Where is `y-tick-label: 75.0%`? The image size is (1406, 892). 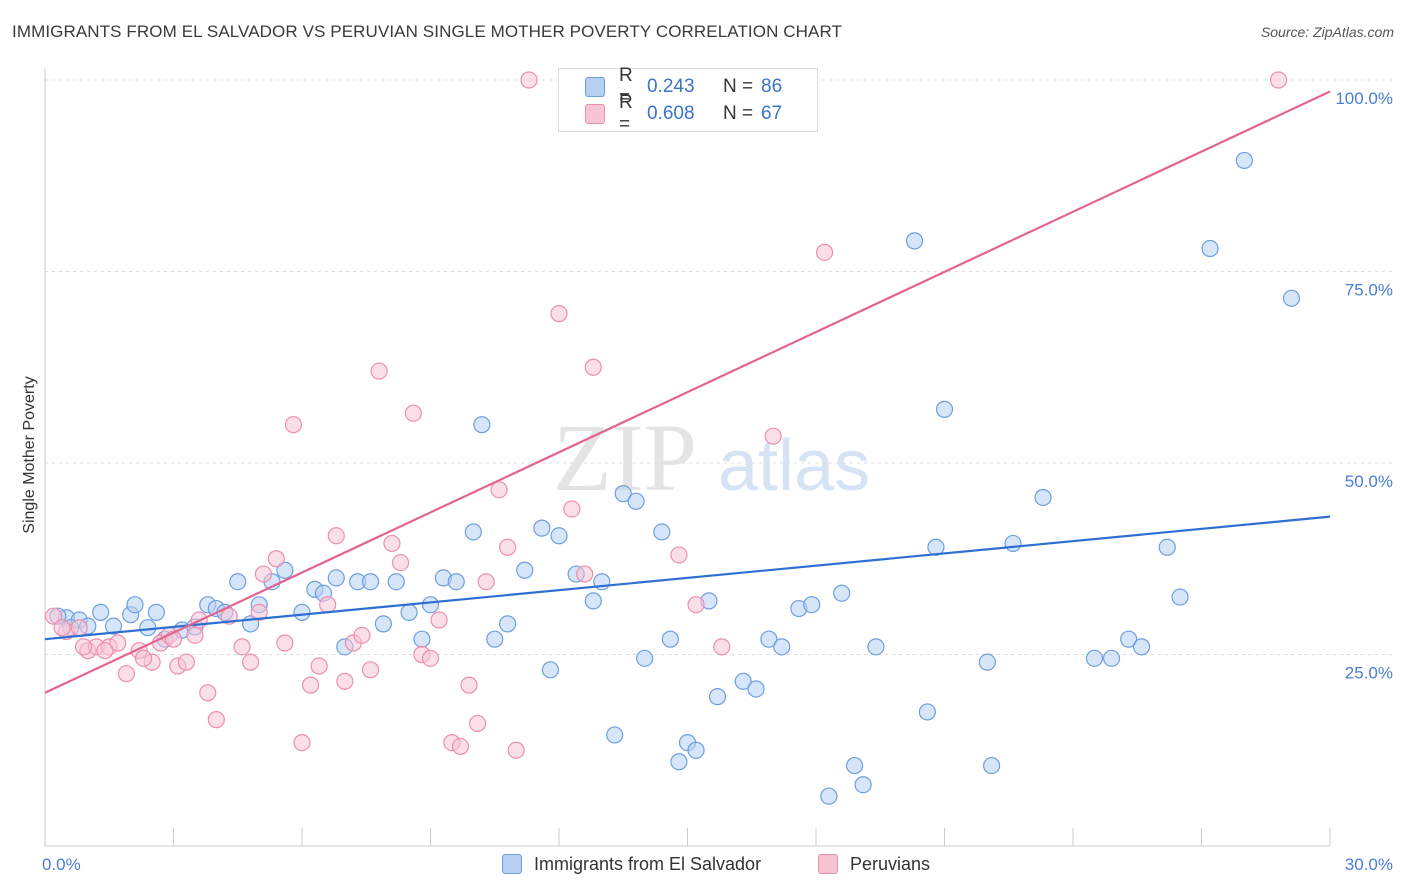
y-tick-label: 75.0% is located at coordinates (1369, 290).